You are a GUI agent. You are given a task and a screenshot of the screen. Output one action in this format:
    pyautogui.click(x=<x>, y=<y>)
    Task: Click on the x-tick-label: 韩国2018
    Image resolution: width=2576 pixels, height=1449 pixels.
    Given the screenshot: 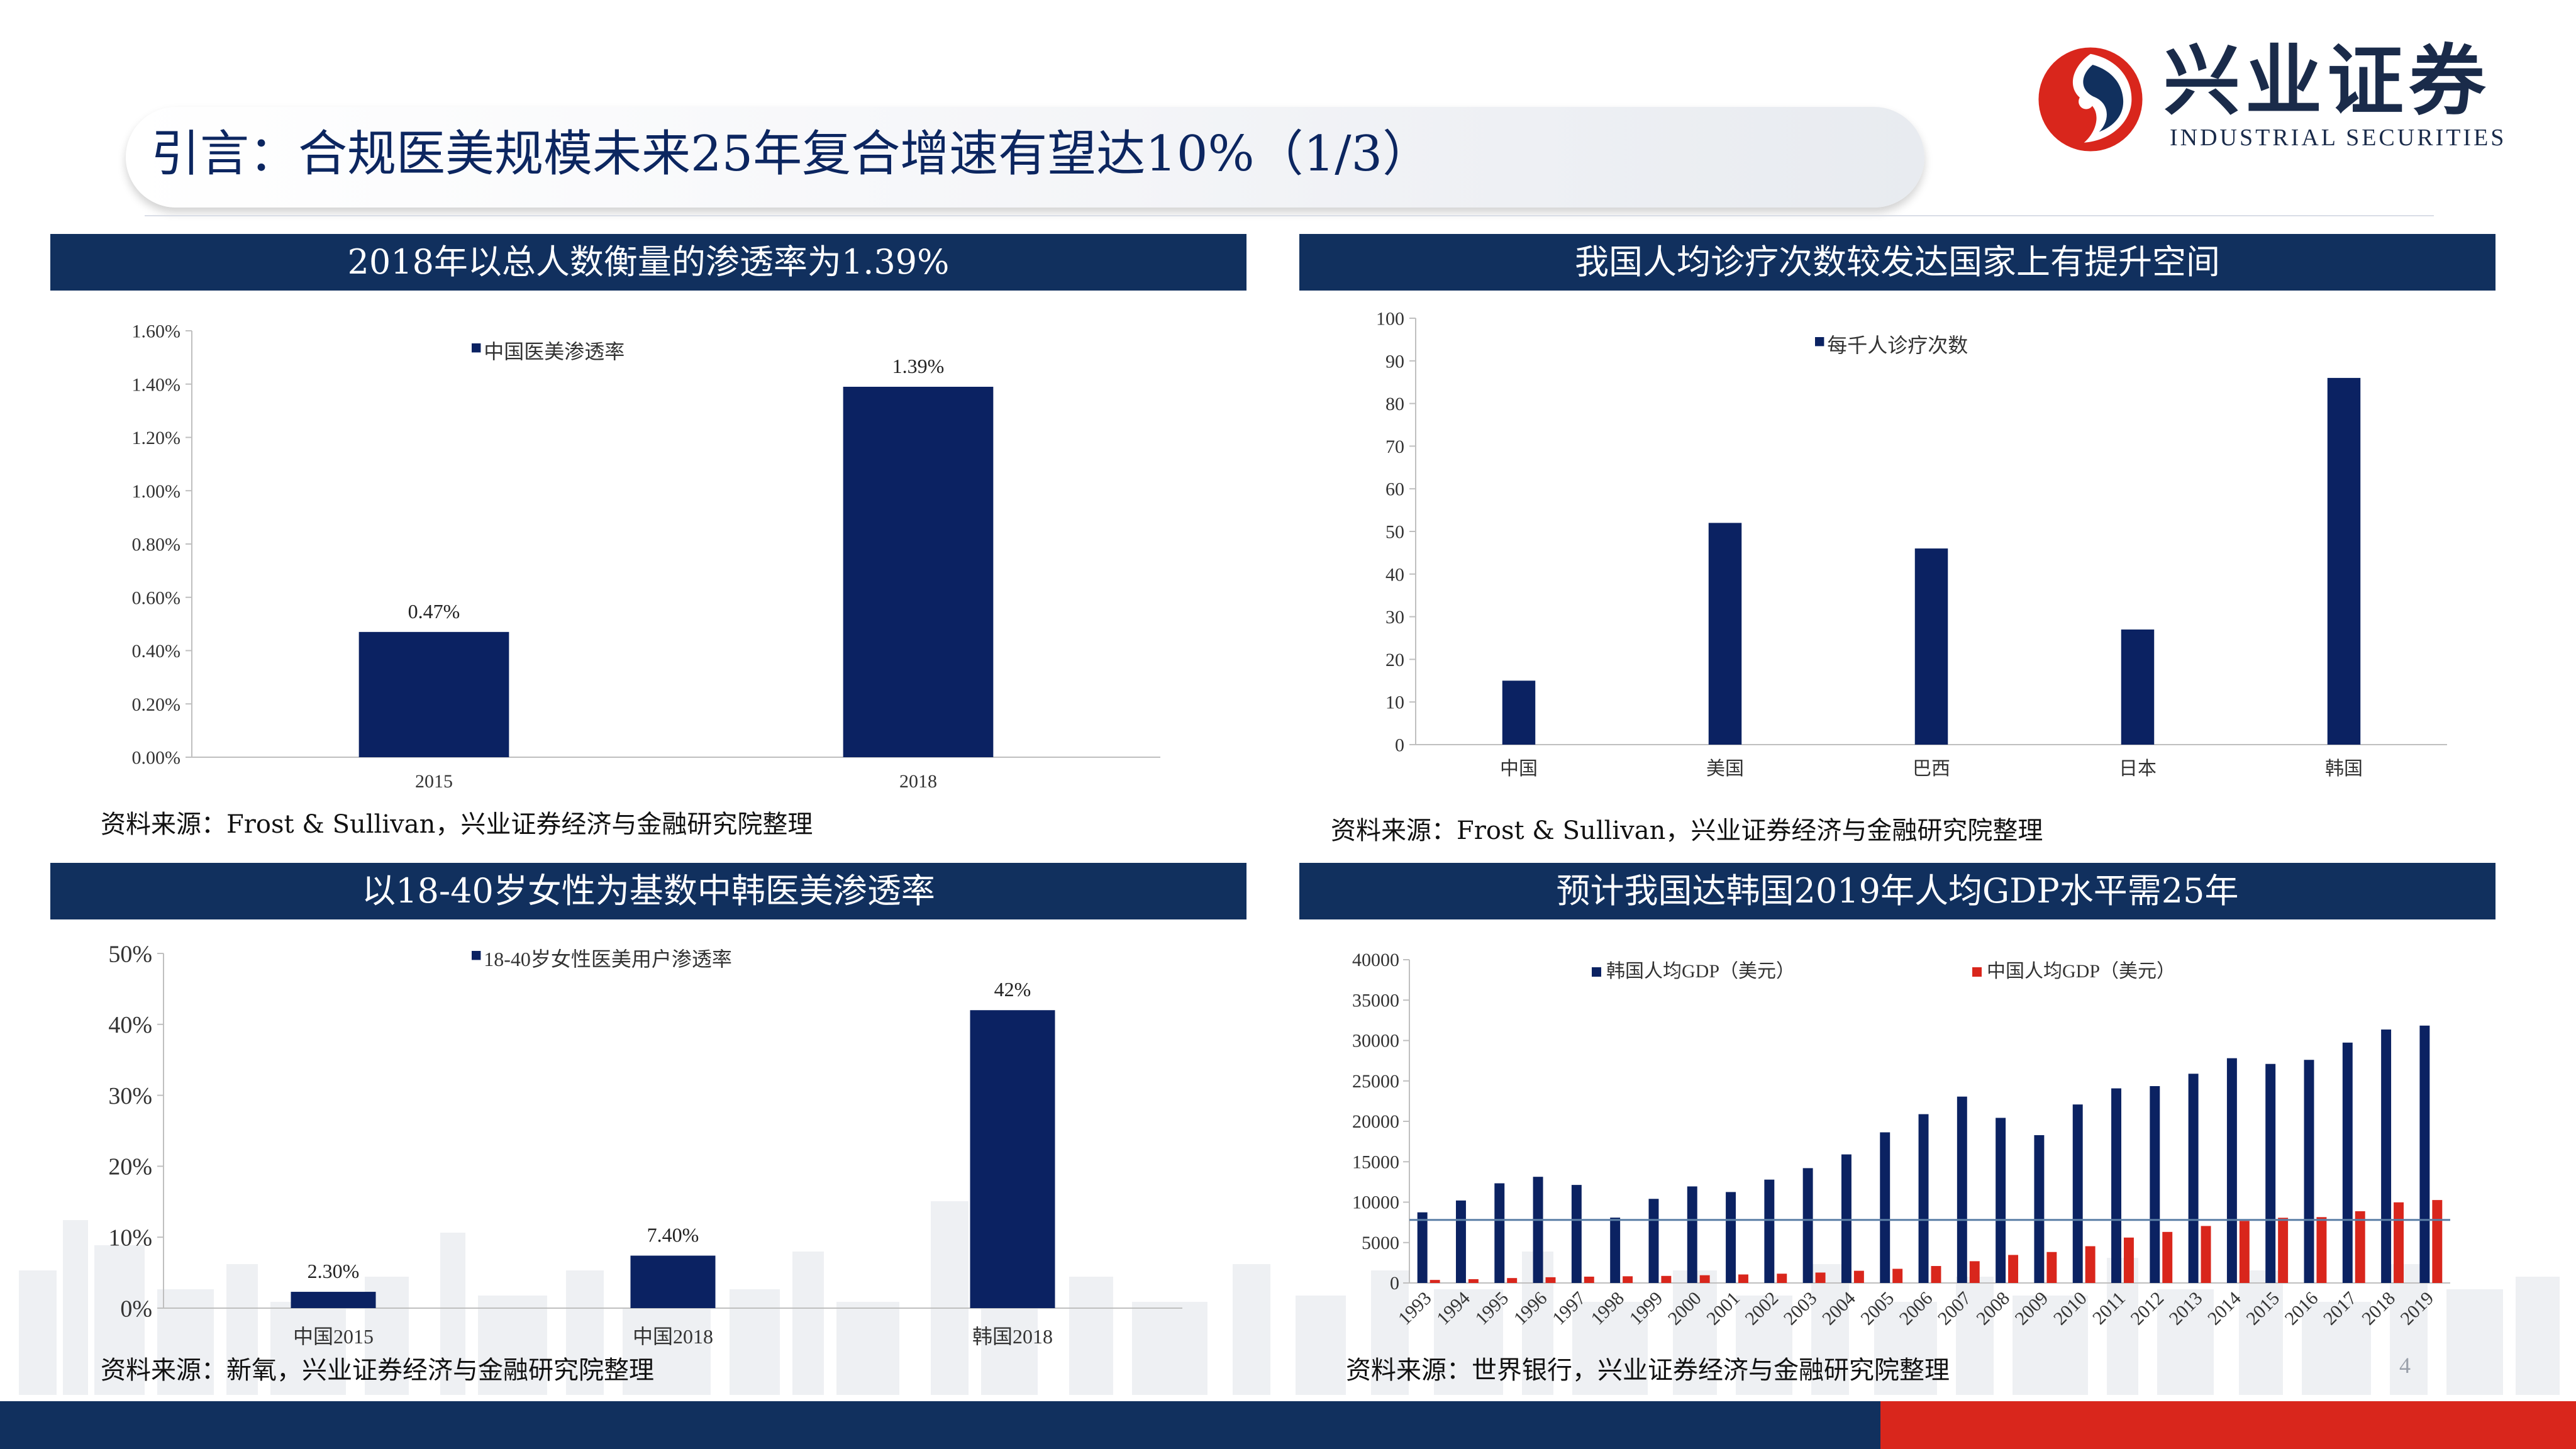 What is the action you would take?
    pyautogui.click(x=1012, y=1336)
    